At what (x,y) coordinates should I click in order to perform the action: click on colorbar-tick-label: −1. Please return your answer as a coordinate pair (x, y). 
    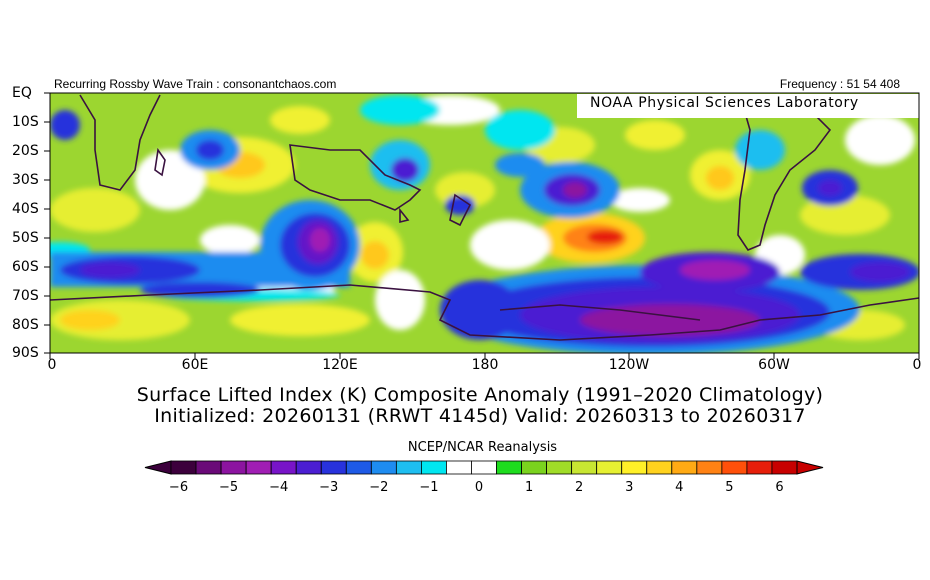
    Looking at the image, I should click on (429, 487).